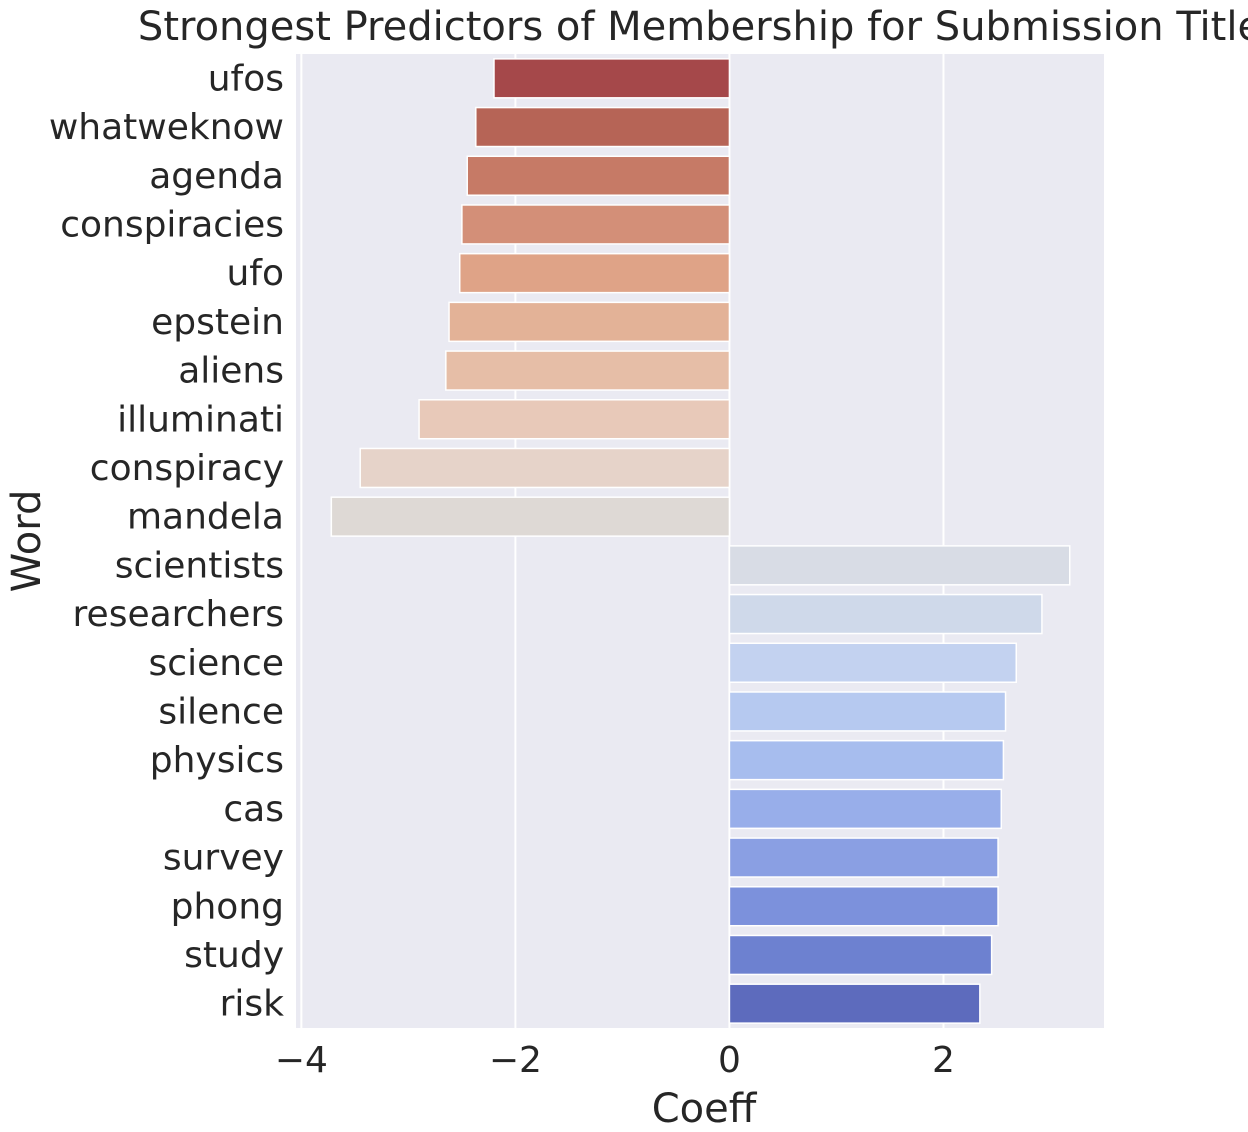 The width and height of the screenshot is (1248, 1132). I want to click on y-tick-label: illuminati, so click(200, 419).